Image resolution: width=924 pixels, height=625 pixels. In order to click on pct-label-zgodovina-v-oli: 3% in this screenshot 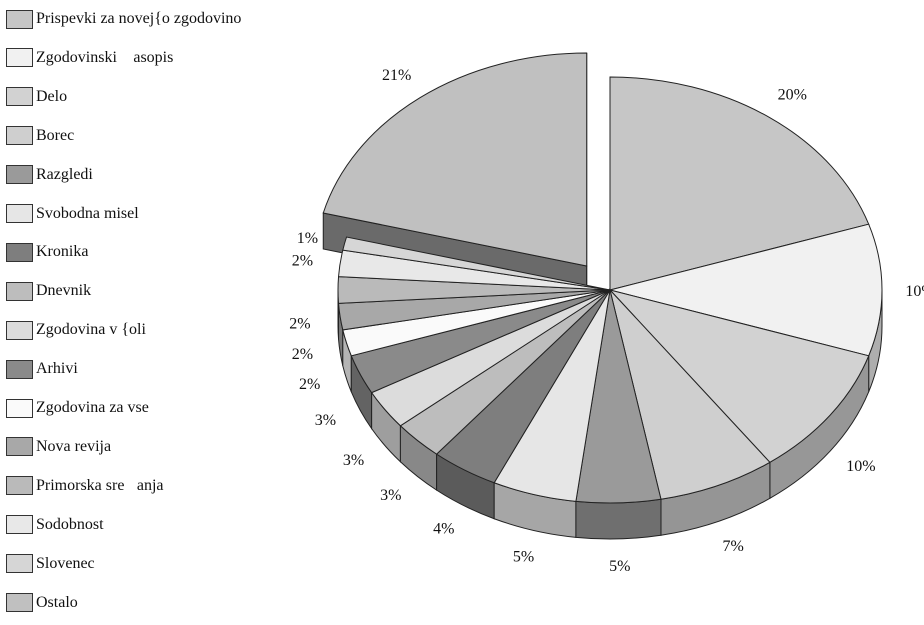, I will do `click(353, 460)`.